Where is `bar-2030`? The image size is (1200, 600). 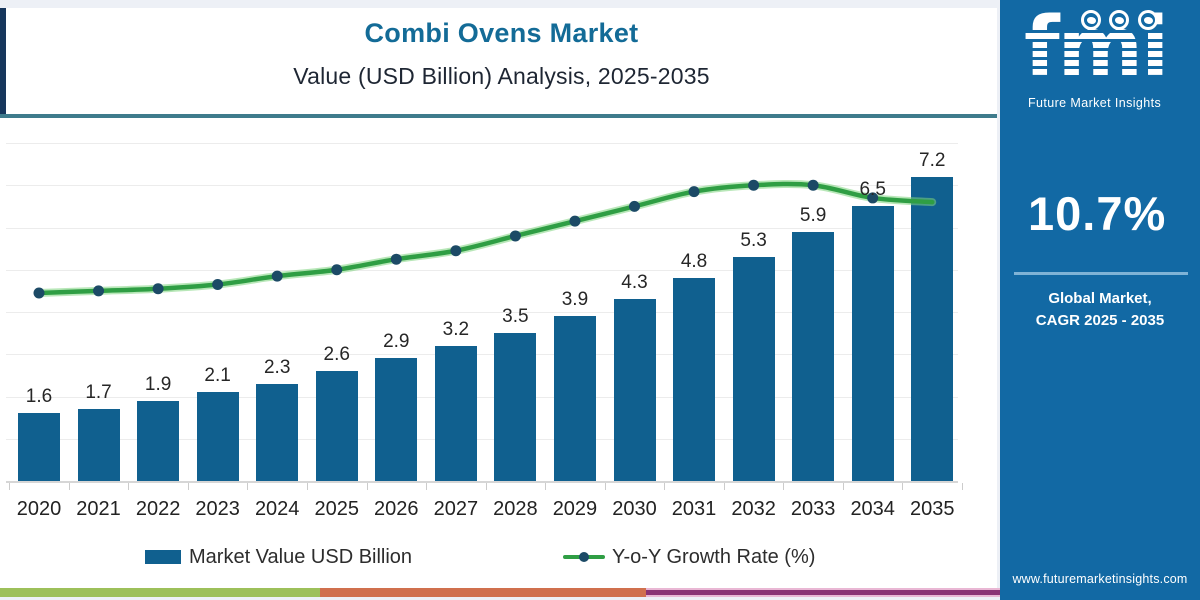 bar-2030 is located at coordinates (634, 390).